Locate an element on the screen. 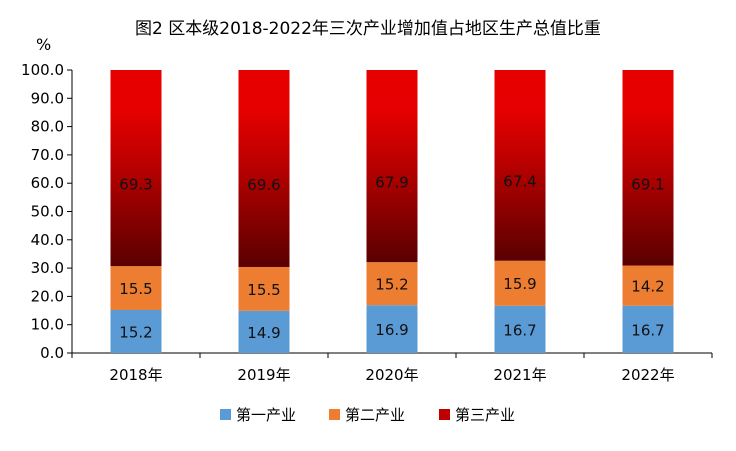  y-tick-label: 60.0 is located at coordinates (47, 183).